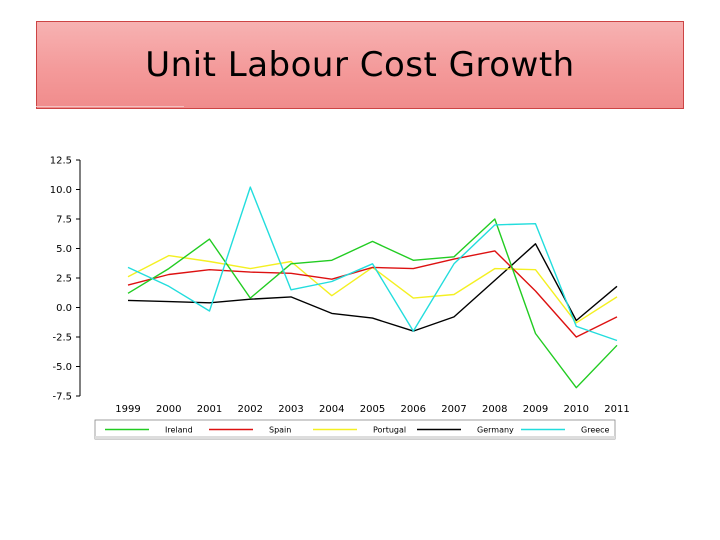 Image resolution: width=720 pixels, height=540 pixels. I want to click on legend-shadow, so click(355, 437).